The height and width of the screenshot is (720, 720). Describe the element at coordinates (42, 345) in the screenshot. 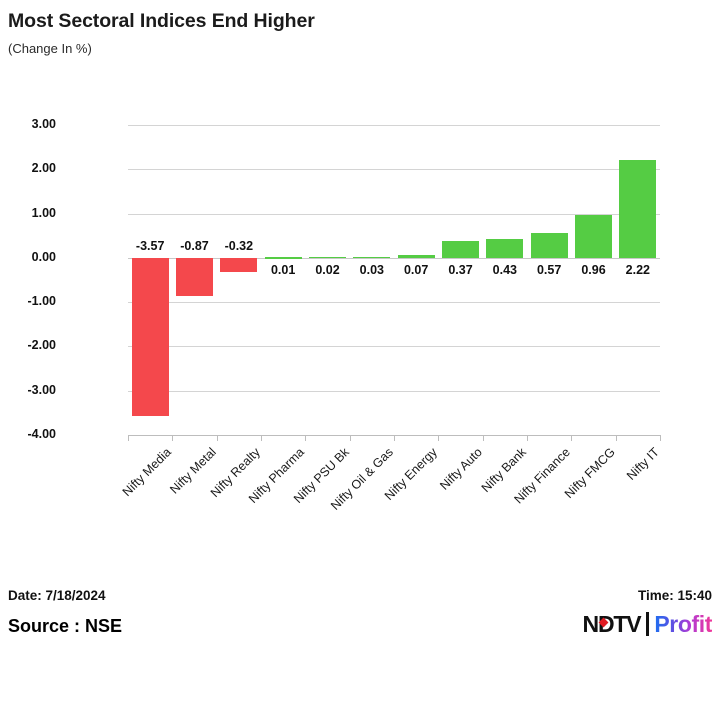

I see `y-axis-tick-label: -2.00` at that location.